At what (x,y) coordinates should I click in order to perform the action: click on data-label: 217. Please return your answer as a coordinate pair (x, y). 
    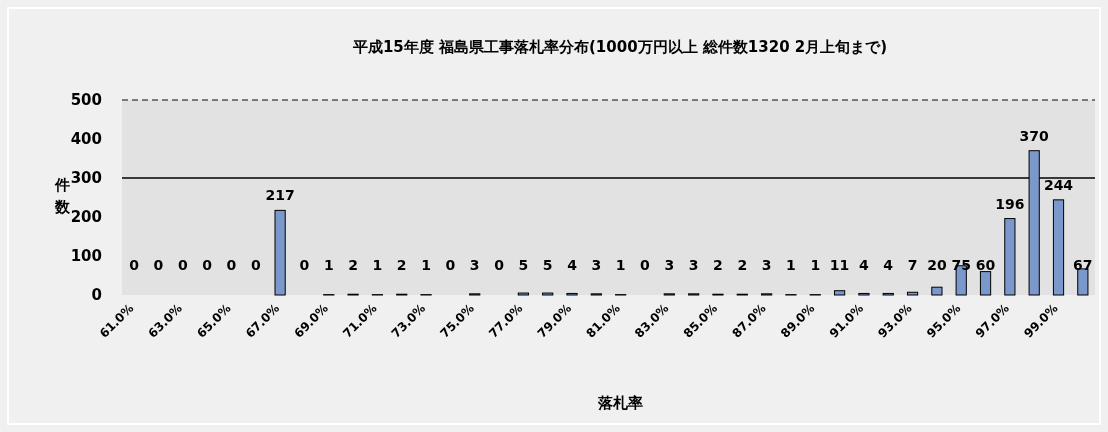
    Looking at the image, I should click on (280, 195).